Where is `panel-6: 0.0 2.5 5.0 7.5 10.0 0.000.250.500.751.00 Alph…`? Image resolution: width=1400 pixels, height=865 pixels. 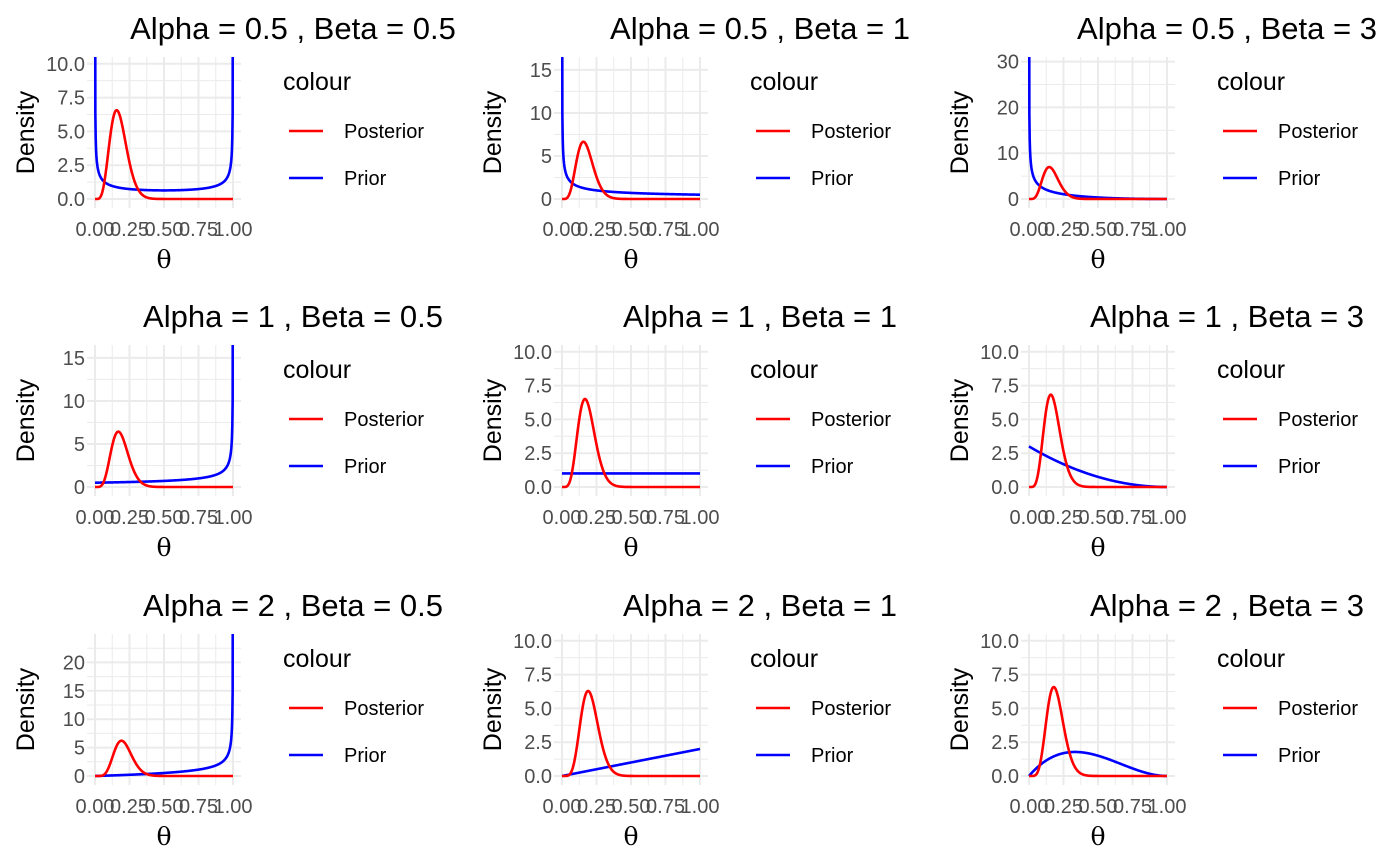
panel-6: 0.0 2.5 5.0 7.5 10.0 0.000.250.500.751.00 Alph… is located at coordinates (1155, 430).